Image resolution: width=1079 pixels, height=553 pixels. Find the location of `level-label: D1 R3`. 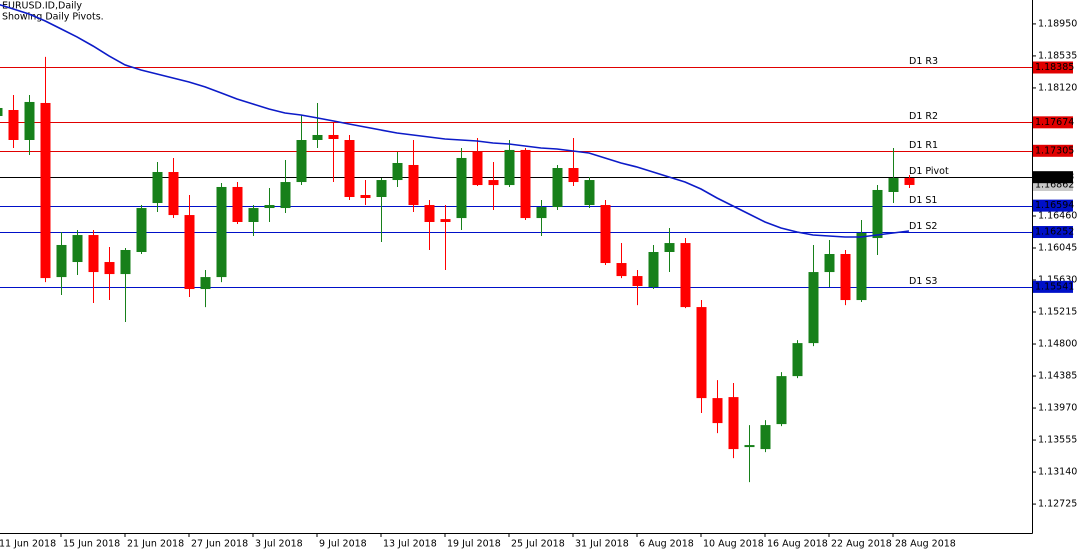

level-label: D1 R3 is located at coordinates (923, 61).